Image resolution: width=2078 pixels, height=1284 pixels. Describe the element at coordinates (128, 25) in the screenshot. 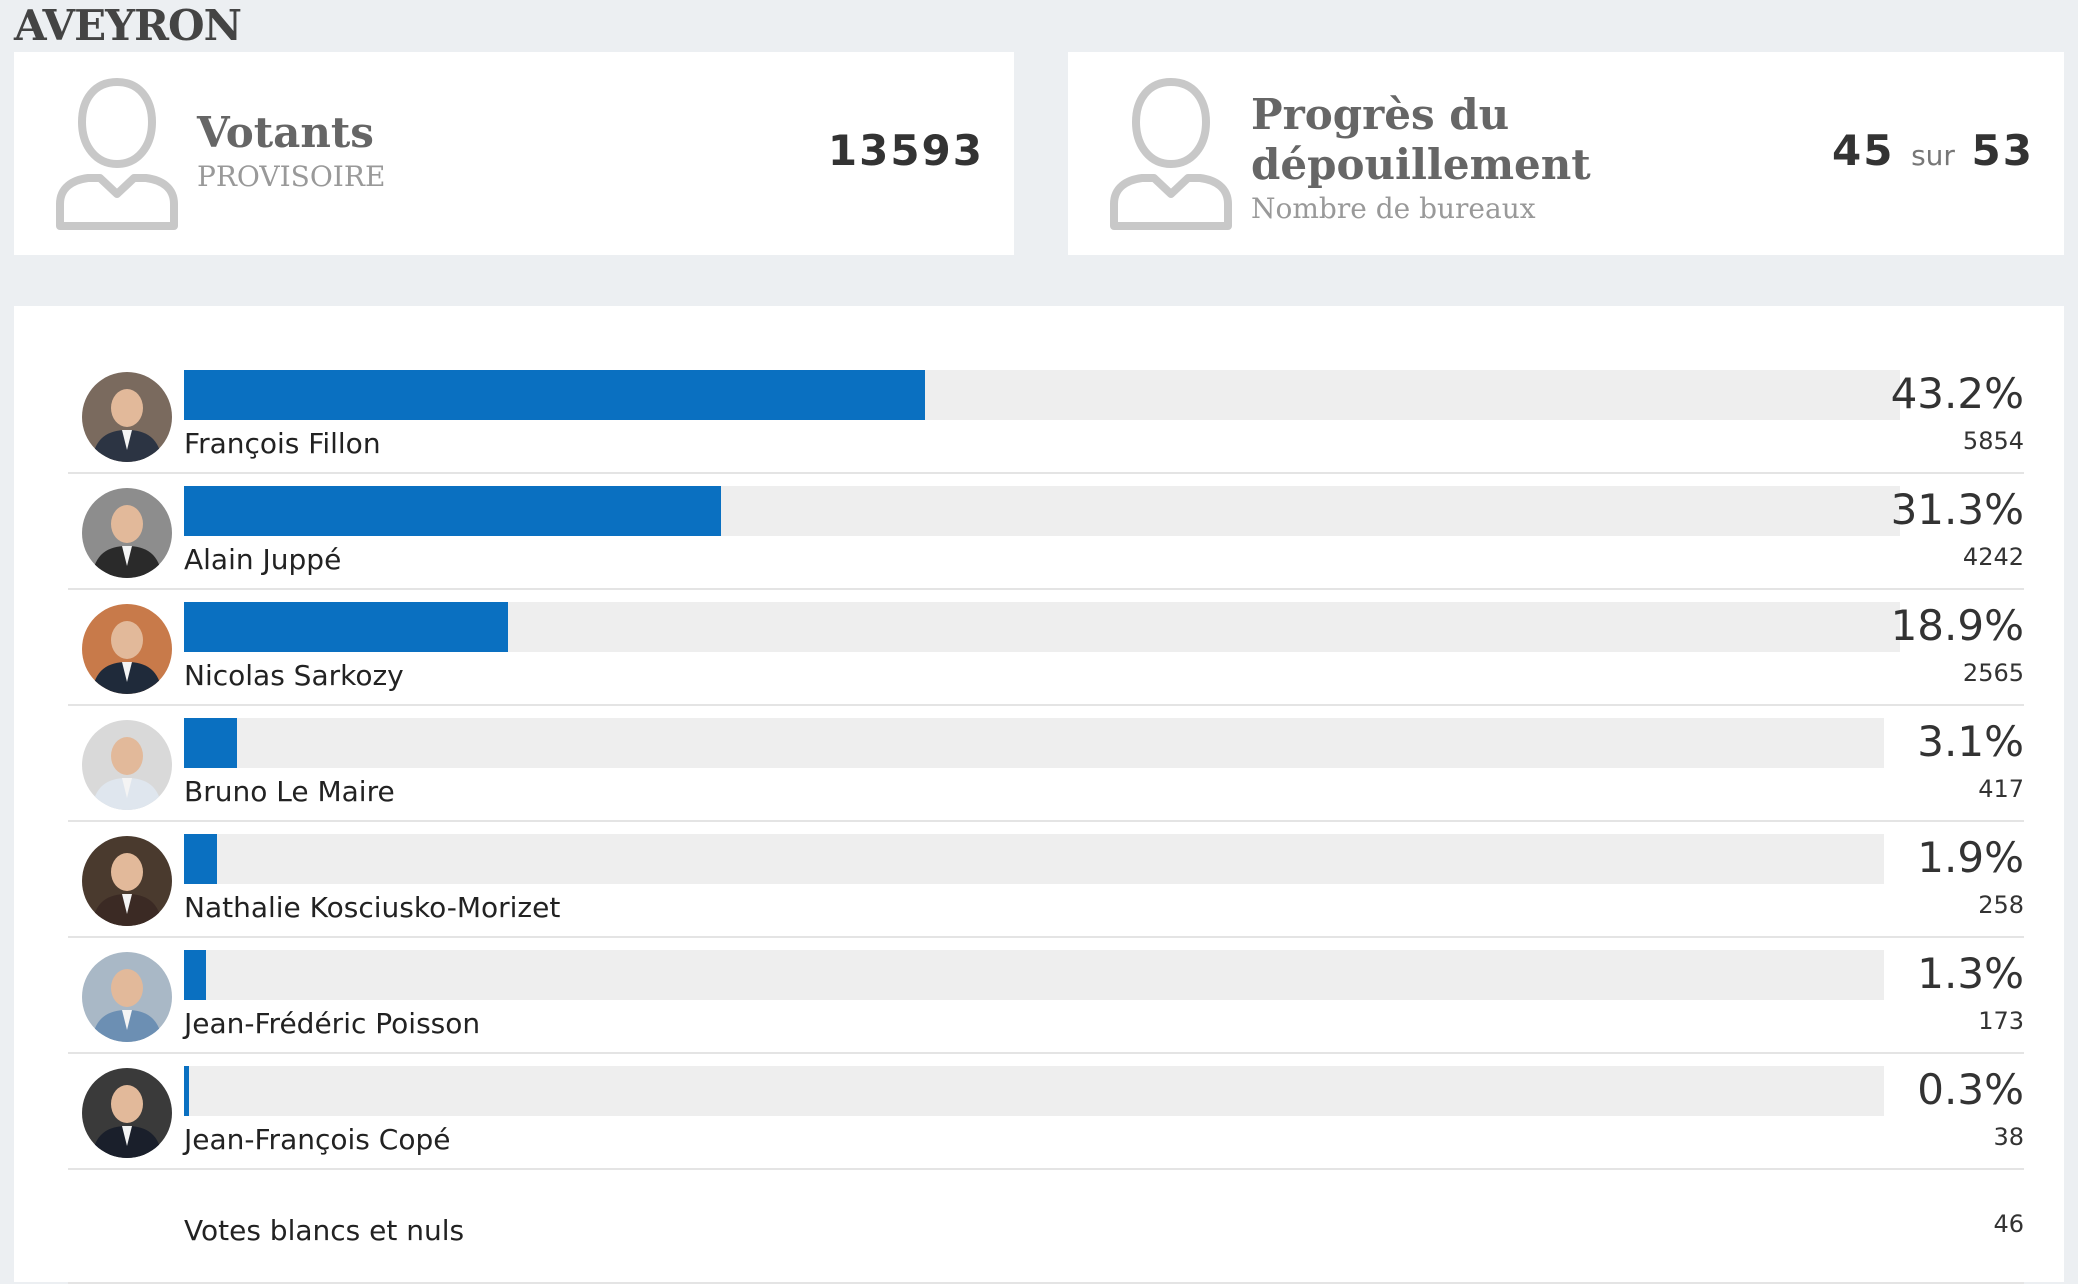

I see `region-title: AVEYRON` at that location.